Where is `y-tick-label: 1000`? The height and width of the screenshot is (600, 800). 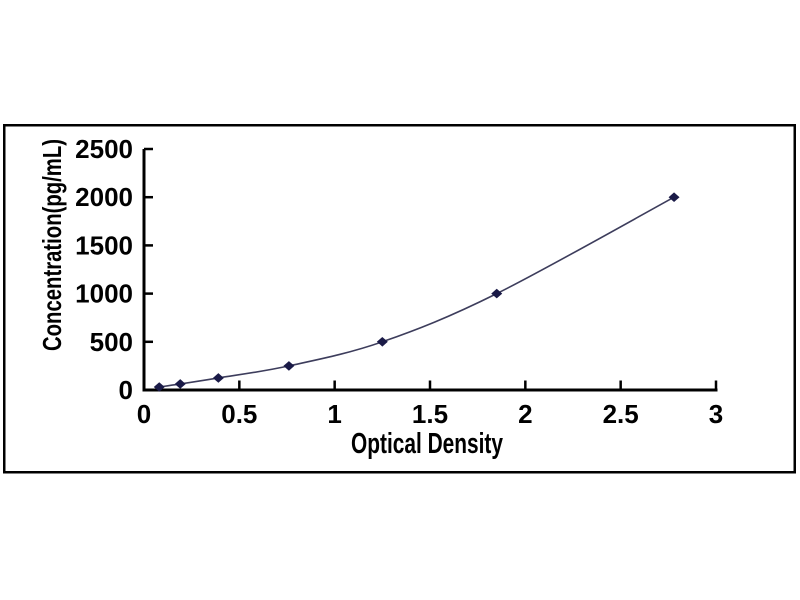
y-tick-label: 1000 is located at coordinates (104, 294).